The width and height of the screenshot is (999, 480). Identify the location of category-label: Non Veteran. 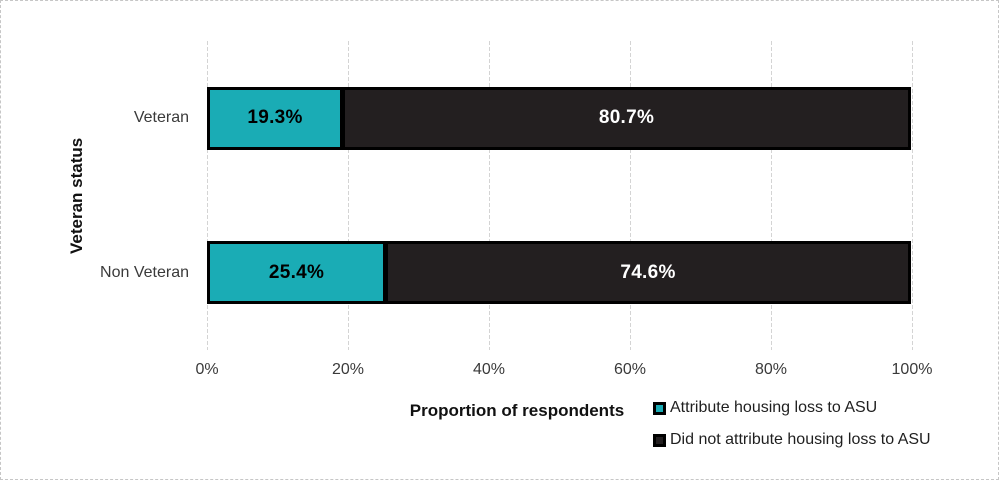
(144, 272).